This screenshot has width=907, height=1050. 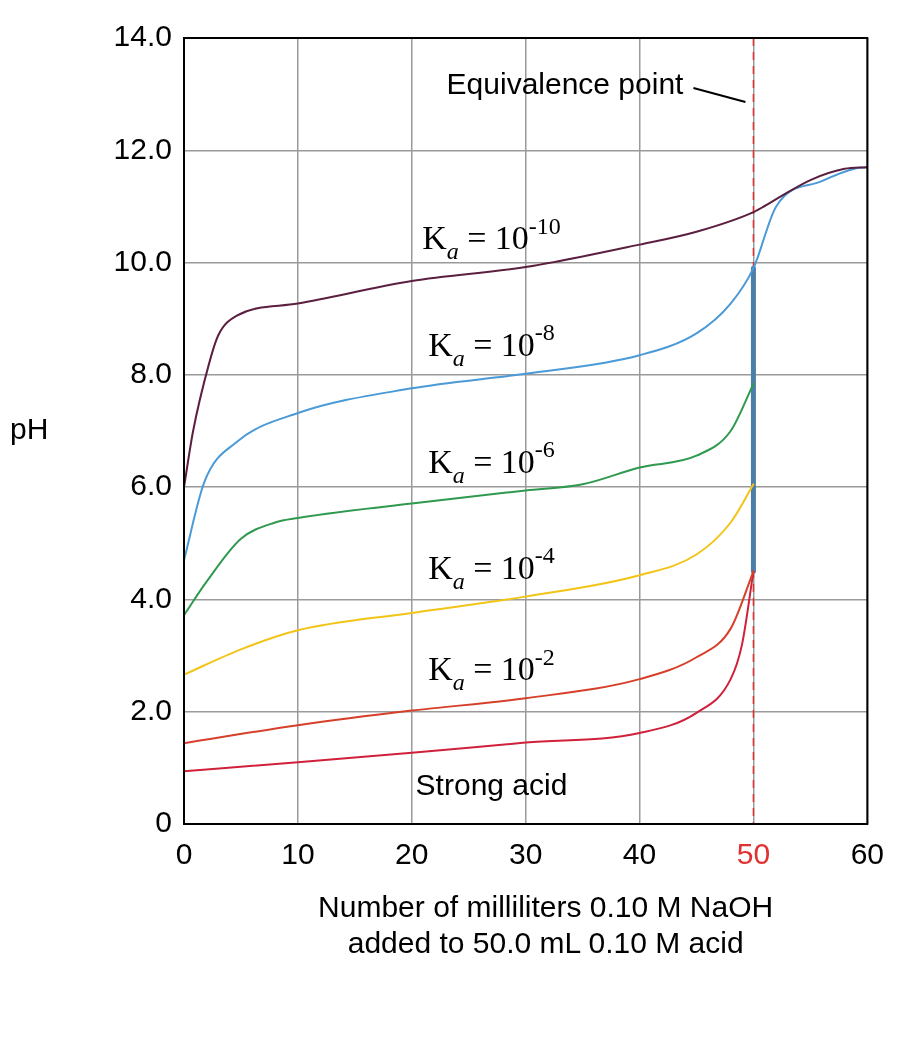 I want to click on x-tick-label: 50, so click(x=753, y=854).